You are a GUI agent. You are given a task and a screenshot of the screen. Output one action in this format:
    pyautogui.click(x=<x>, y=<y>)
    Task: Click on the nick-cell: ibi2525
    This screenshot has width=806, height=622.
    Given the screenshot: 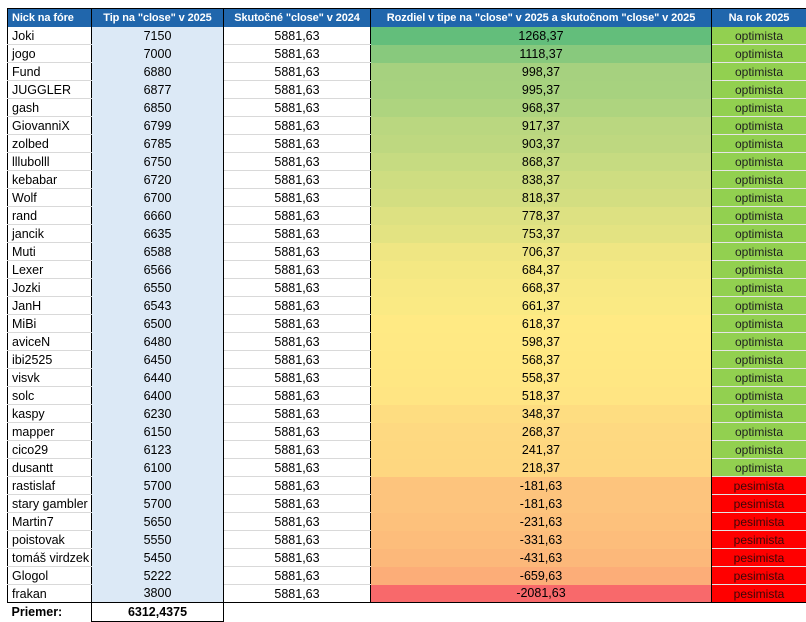 What is the action you would take?
    pyautogui.click(x=50, y=360)
    